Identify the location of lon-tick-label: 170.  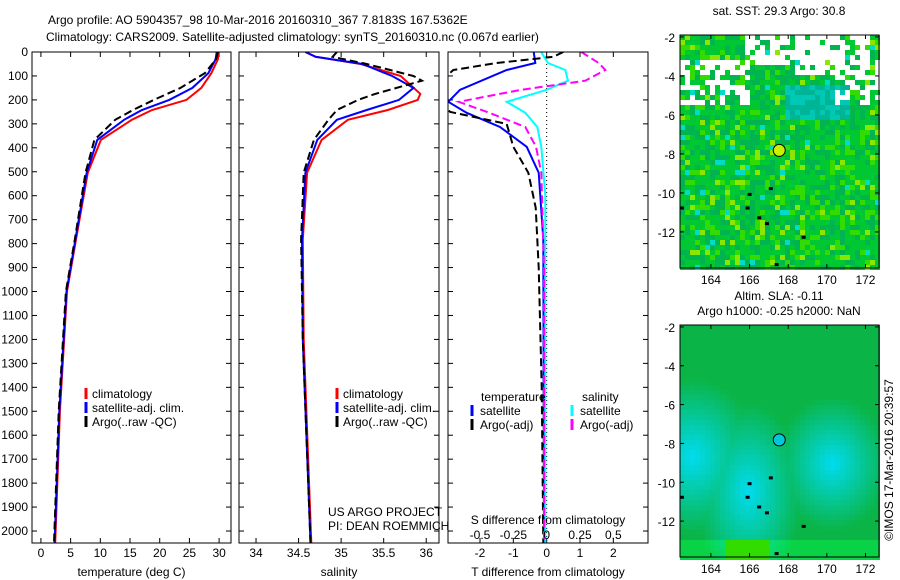
(827, 569).